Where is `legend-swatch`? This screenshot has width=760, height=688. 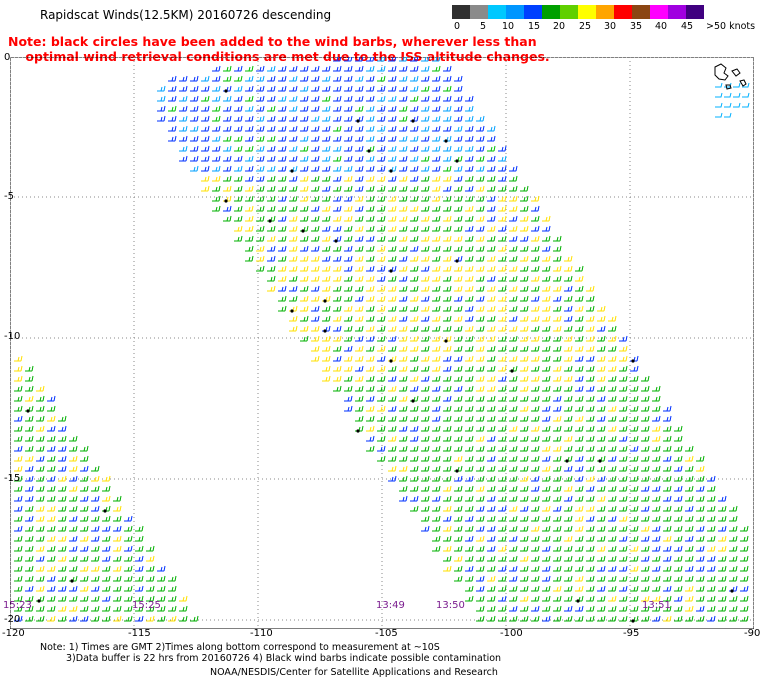 legend-swatch is located at coordinates (569, 12).